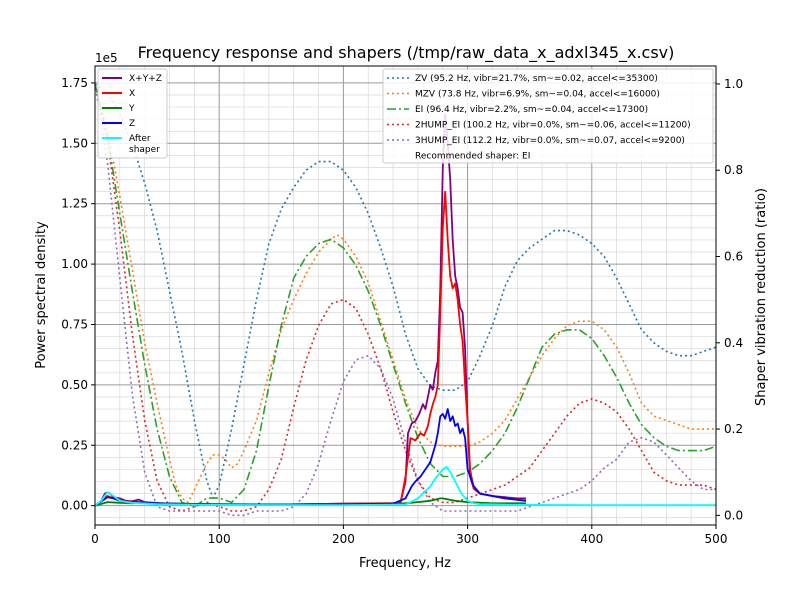  I want to click on x-axis-ticks: 0 100 200 300 400 500, so click(409, 535).